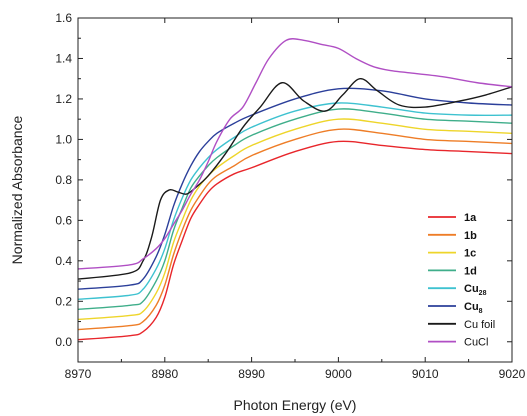 This screenshot has width=527, height=416. What do you see at coordinates (63, 220) in the screenshot?
I see `y-tick-label: 0.6` at bounding box center [63, 220].